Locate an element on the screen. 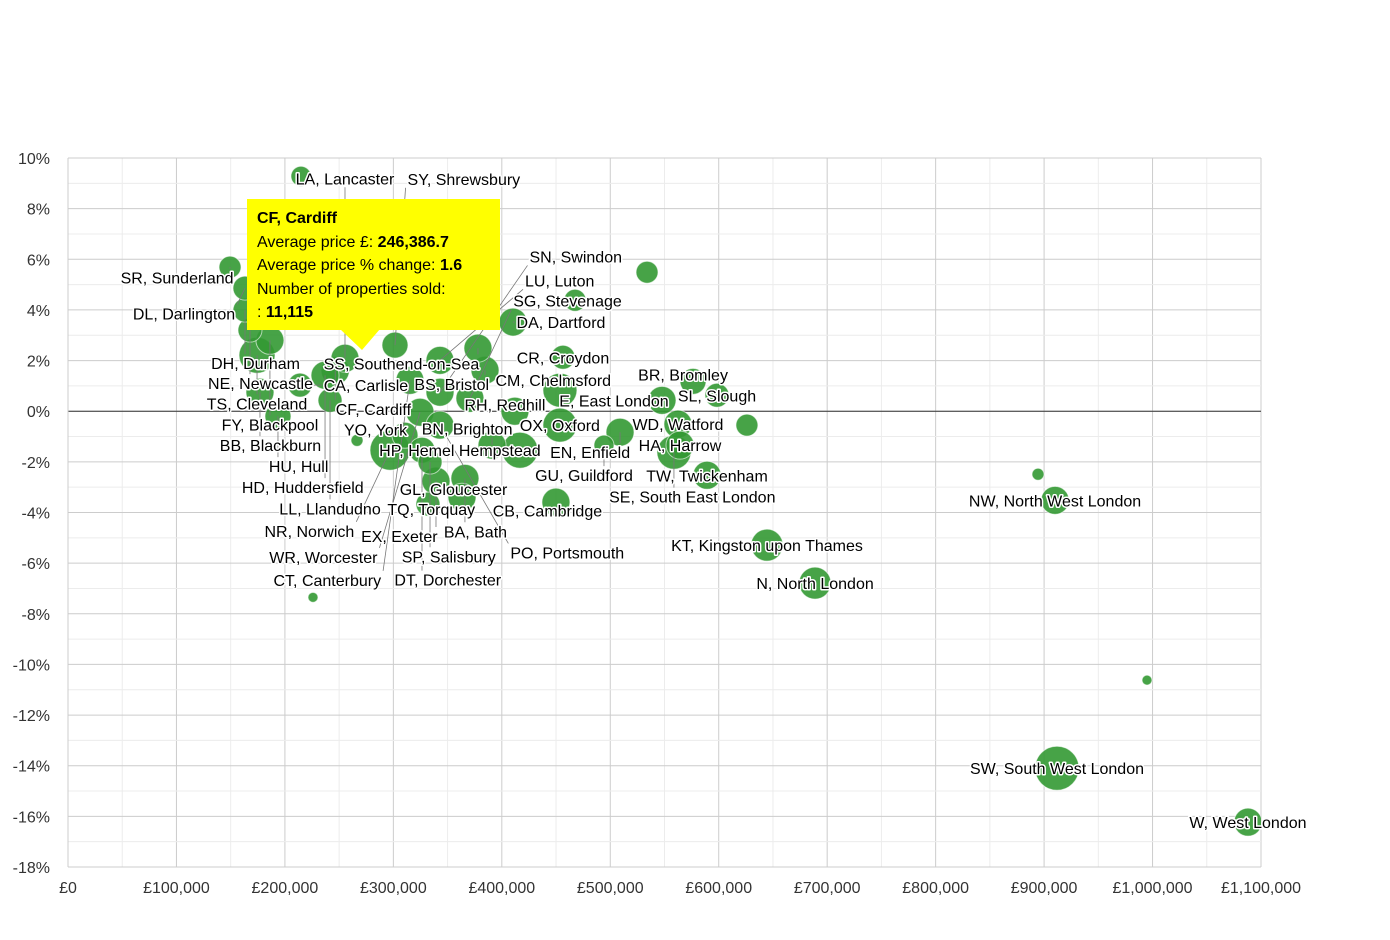  bubble-label: SS, Southend-on-Sea is located at coordinates (402, 364).